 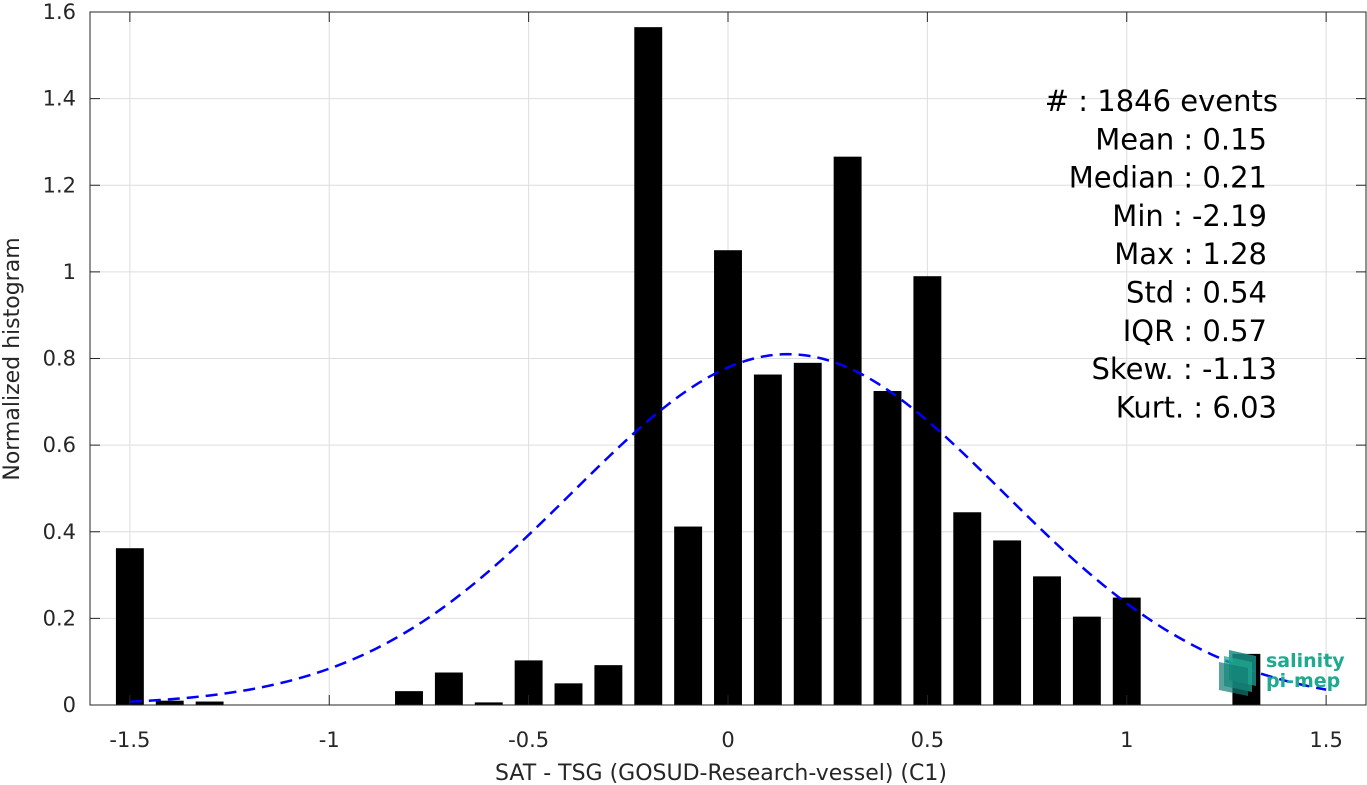 What do you see at coordinates (59, 618) in the screenshot?
I see `y-tick-label: 0.2` at bounding box center [59, 618].